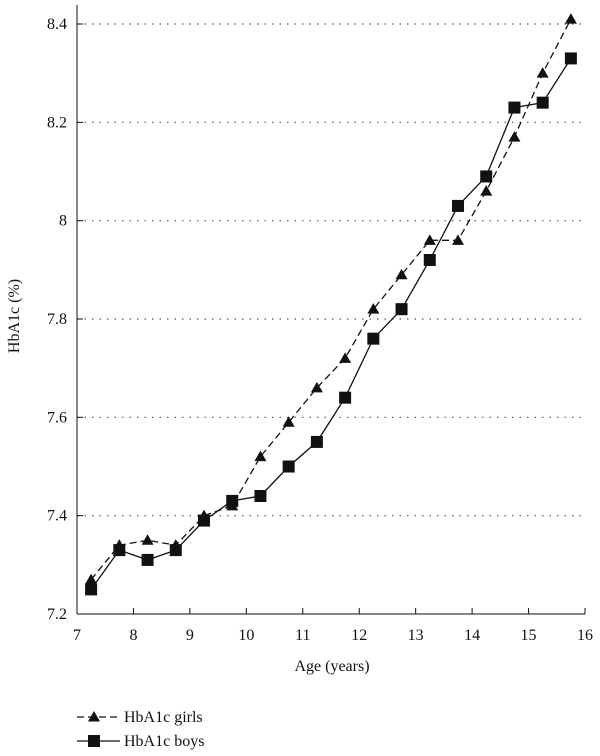  What do you see at coordinates (94, 741) in the screenshot?
I see `legend-marker-square` at bounding box center [94, 741].